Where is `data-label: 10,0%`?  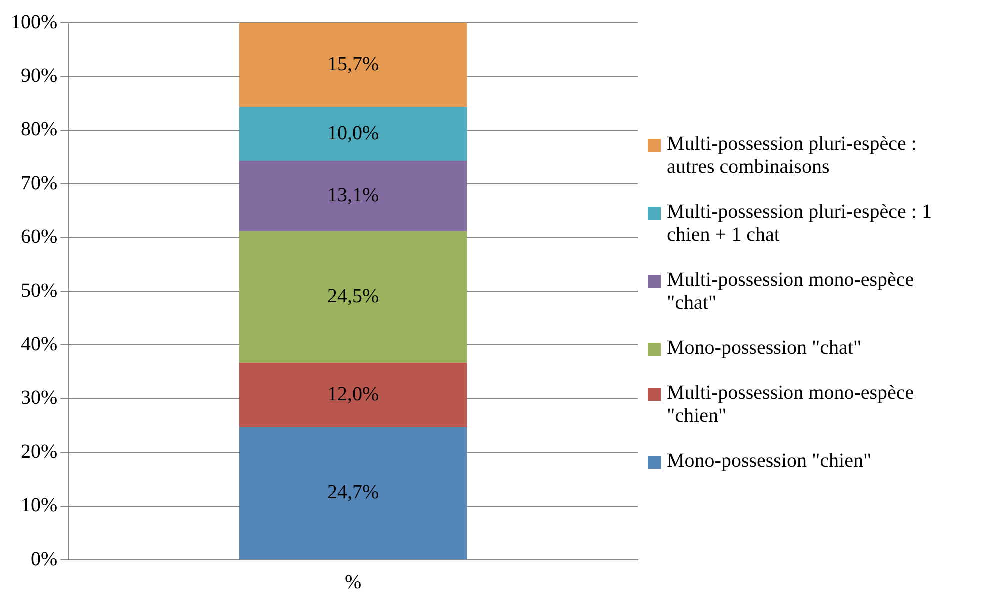 data-label: 10,0% is located at coordinates (353, 133).